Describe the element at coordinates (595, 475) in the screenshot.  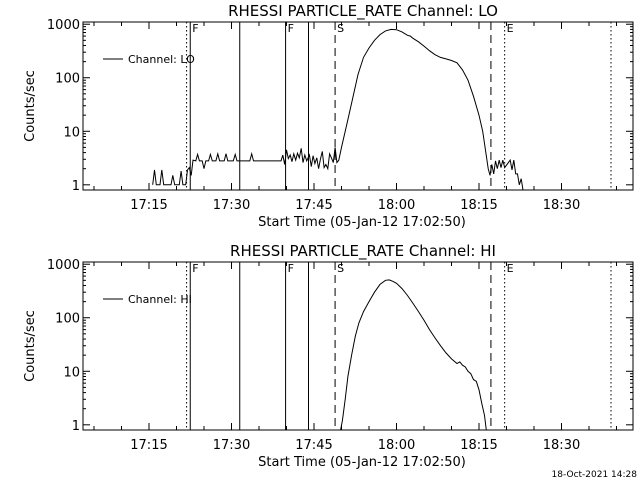
I see `date-stamp: 18-Oct-2021 14:28` at that location.